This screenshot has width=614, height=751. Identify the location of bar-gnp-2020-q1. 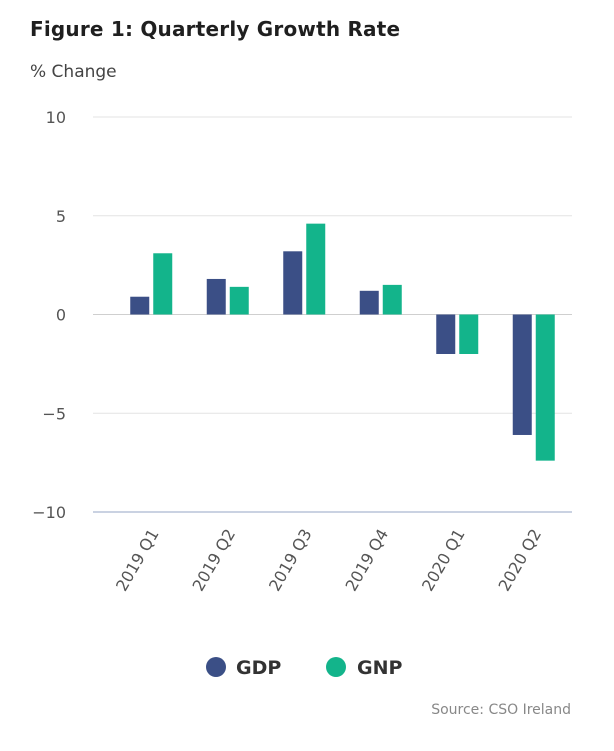
(469, 334).